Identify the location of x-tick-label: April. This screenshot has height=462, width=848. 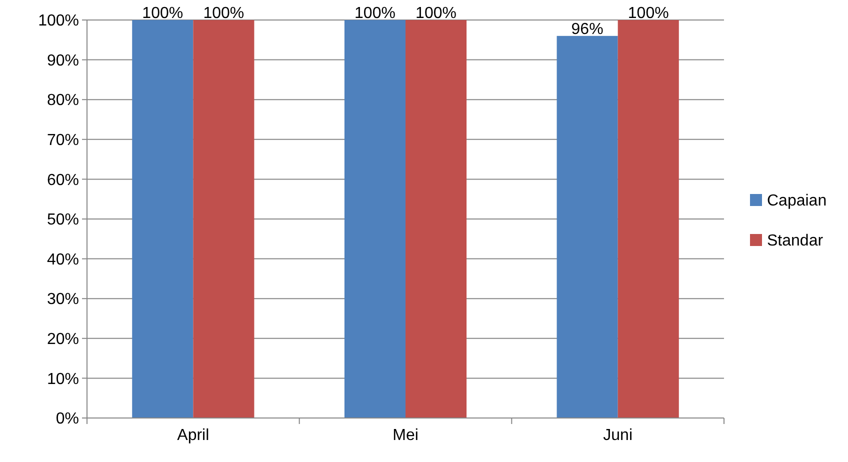
(193, 435).